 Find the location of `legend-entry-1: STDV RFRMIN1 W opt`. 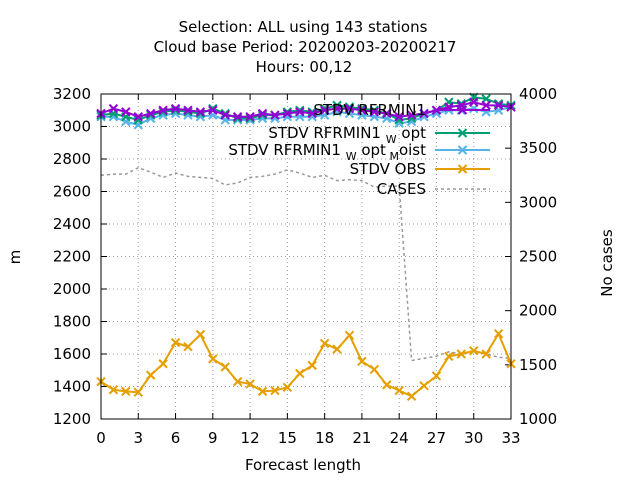

legend-entry-1: STDV RFRMIN1 W opt is located at coordinates (379, 135).